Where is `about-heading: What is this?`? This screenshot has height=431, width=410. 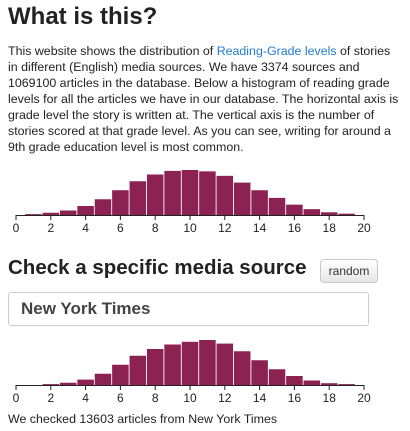
about-heading: What is this? is located at coordinates (83, 16).